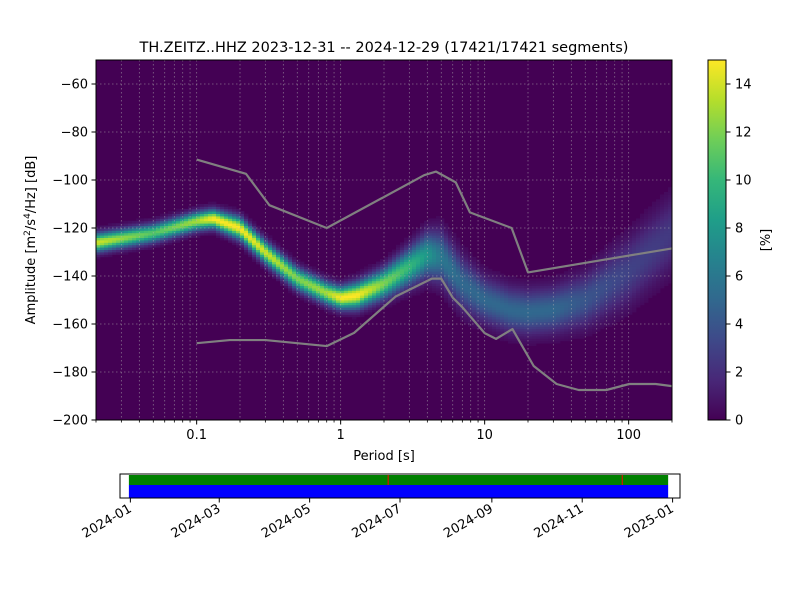 This screenshot has height=600, width=800. I want to click on colorbar-tick-label: 6, so click(739, 277).